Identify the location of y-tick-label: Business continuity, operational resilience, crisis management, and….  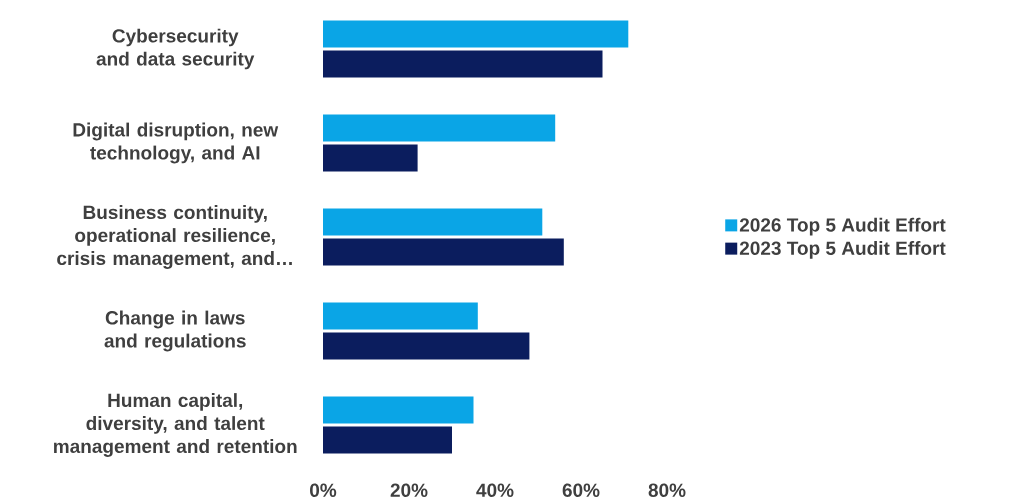
(174, 237).